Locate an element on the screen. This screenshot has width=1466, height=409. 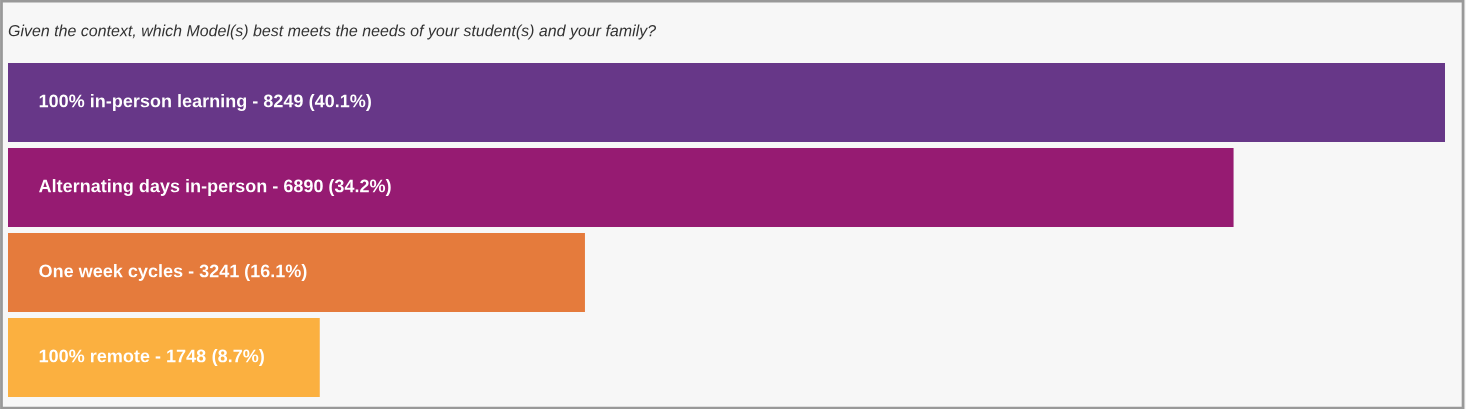
data-label: (16.1%) is located at coordinates (276, 272).